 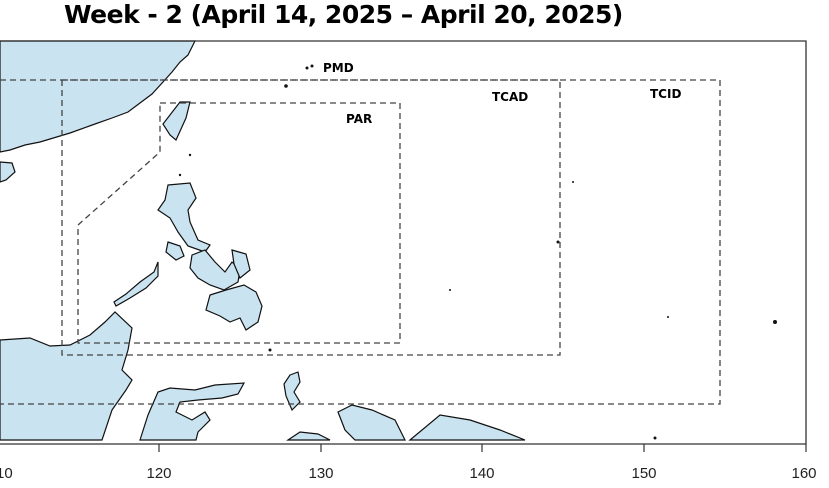 I want to click on samar-leyte, so click(x=241, y=264).